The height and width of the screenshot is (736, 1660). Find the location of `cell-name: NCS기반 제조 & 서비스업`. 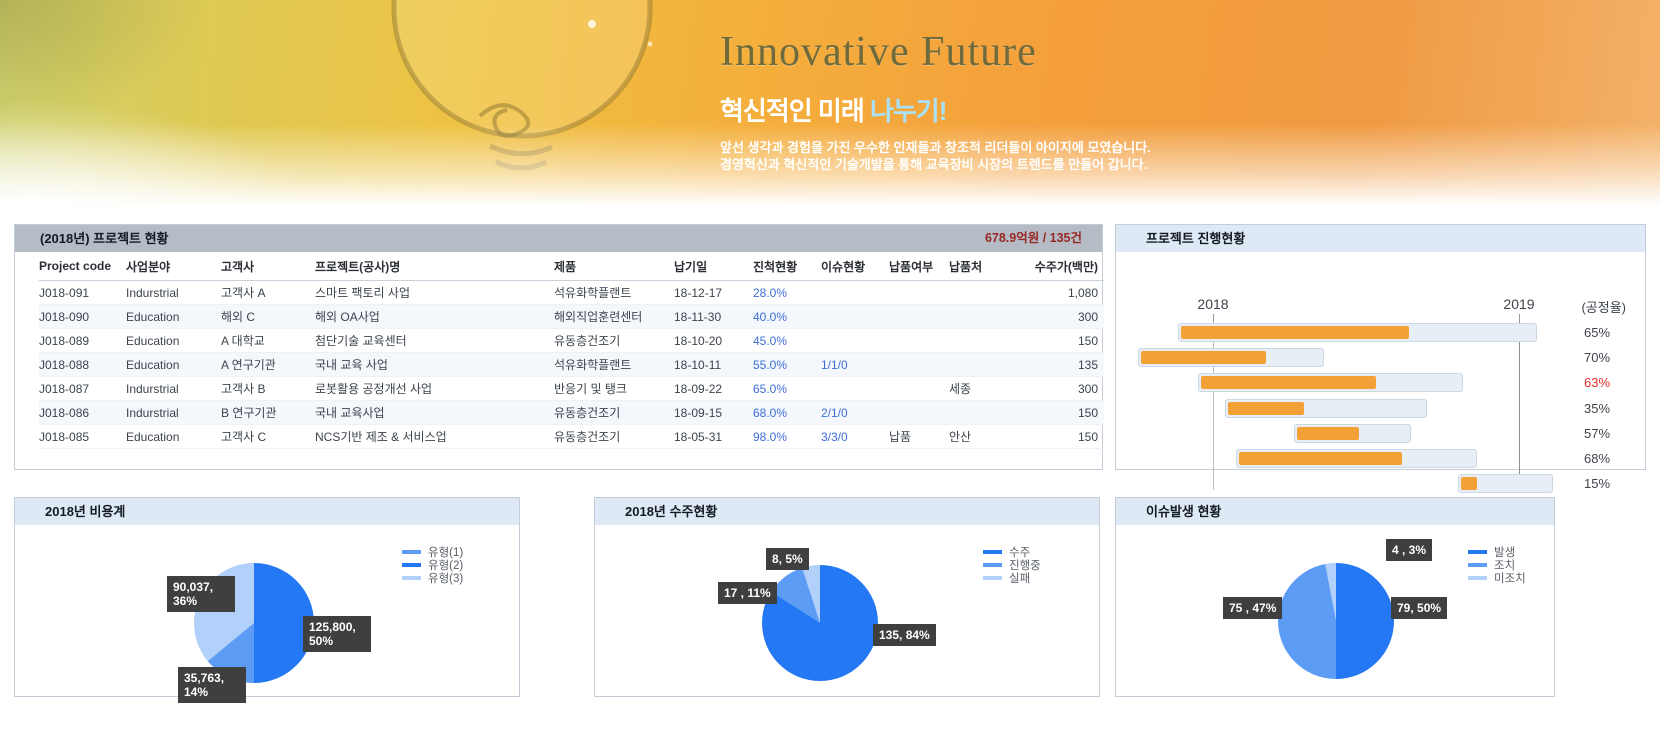

cell-name: NCS기반 제조 & 서비스업 is located at coordinates (381, 437).